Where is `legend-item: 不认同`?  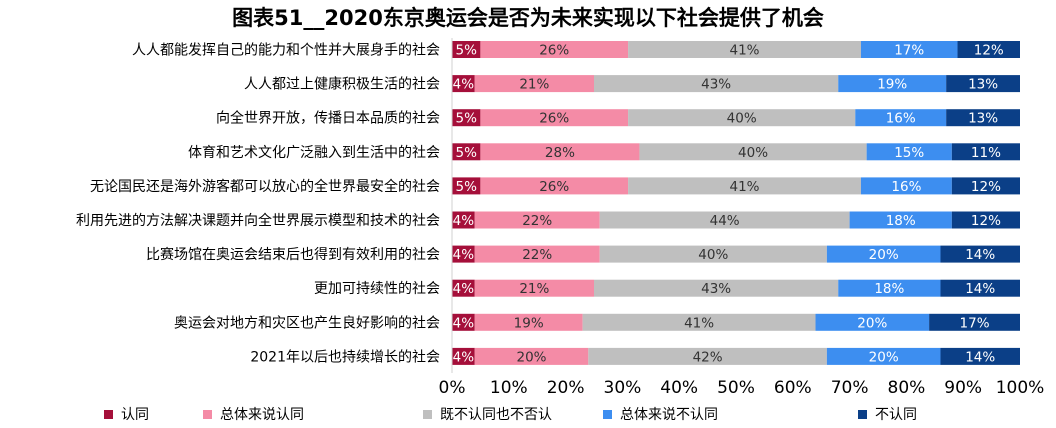 legend-item: 不认同 is located at coordinates (887, 414).